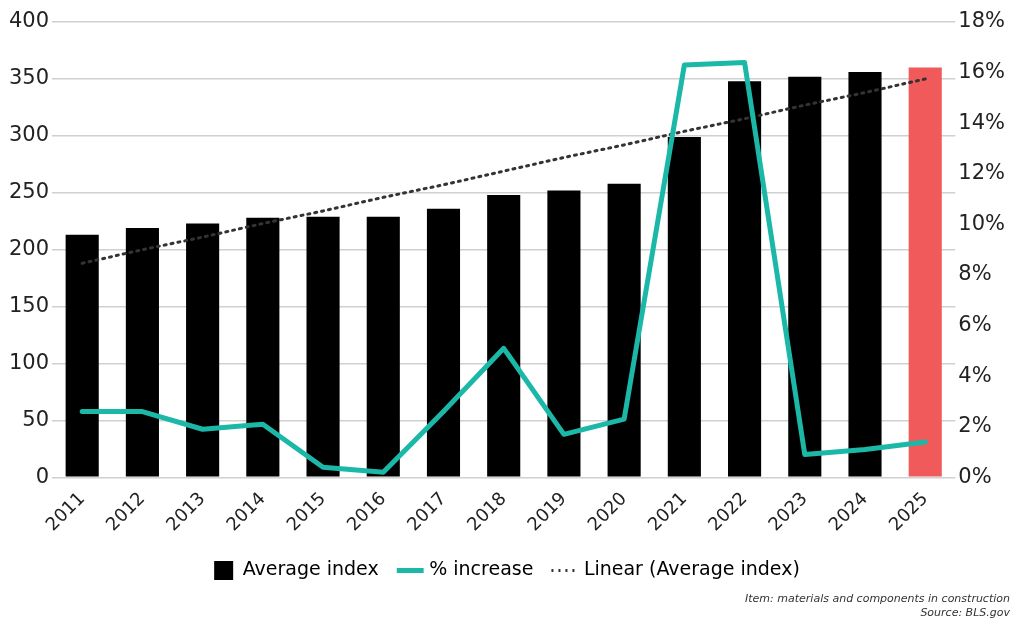 This screenshot has height=632, width=1018. Describe the element at coordinates (29, 77) in the screenshot. I see `y-tick-label: 350` at that location.